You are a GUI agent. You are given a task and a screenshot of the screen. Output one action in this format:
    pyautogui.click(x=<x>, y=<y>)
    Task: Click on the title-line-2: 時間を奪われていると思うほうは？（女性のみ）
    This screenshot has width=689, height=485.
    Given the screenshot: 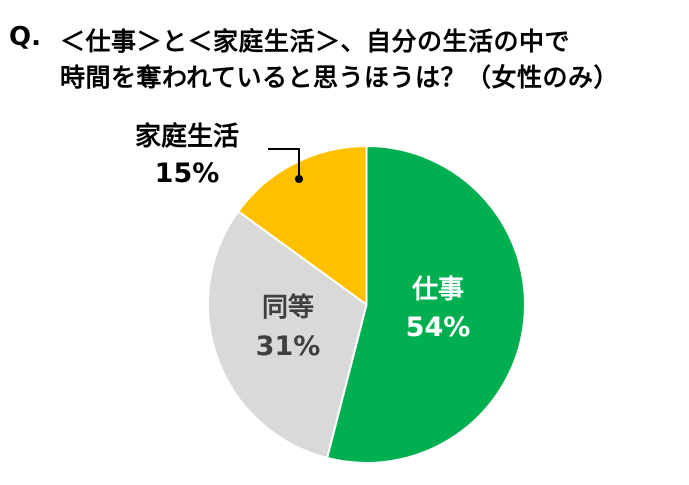 What is the action you would take?
    pyautogui.click(x=340, y=77)
    